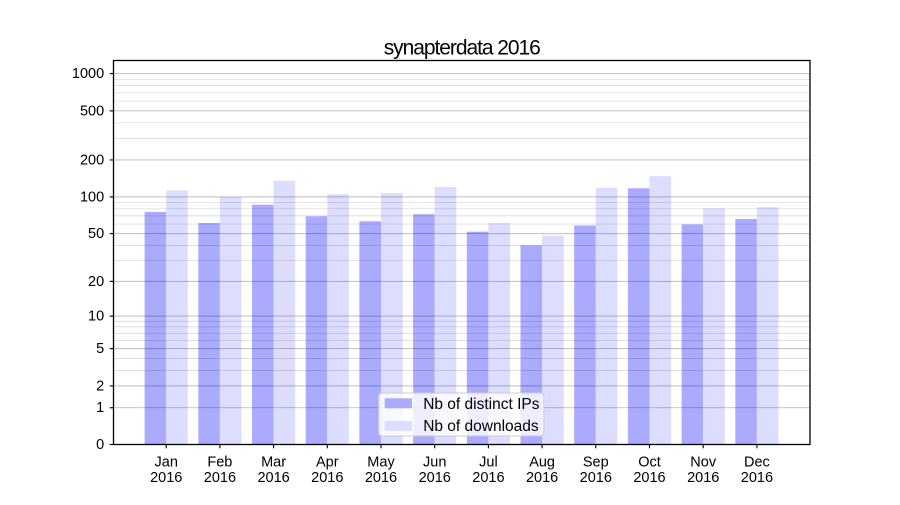 The image size is (900, 505). What do you see at coordinates (542, 463) in the screenshot?
I see `svg-text: Aug` at bounding box center [542, 463].